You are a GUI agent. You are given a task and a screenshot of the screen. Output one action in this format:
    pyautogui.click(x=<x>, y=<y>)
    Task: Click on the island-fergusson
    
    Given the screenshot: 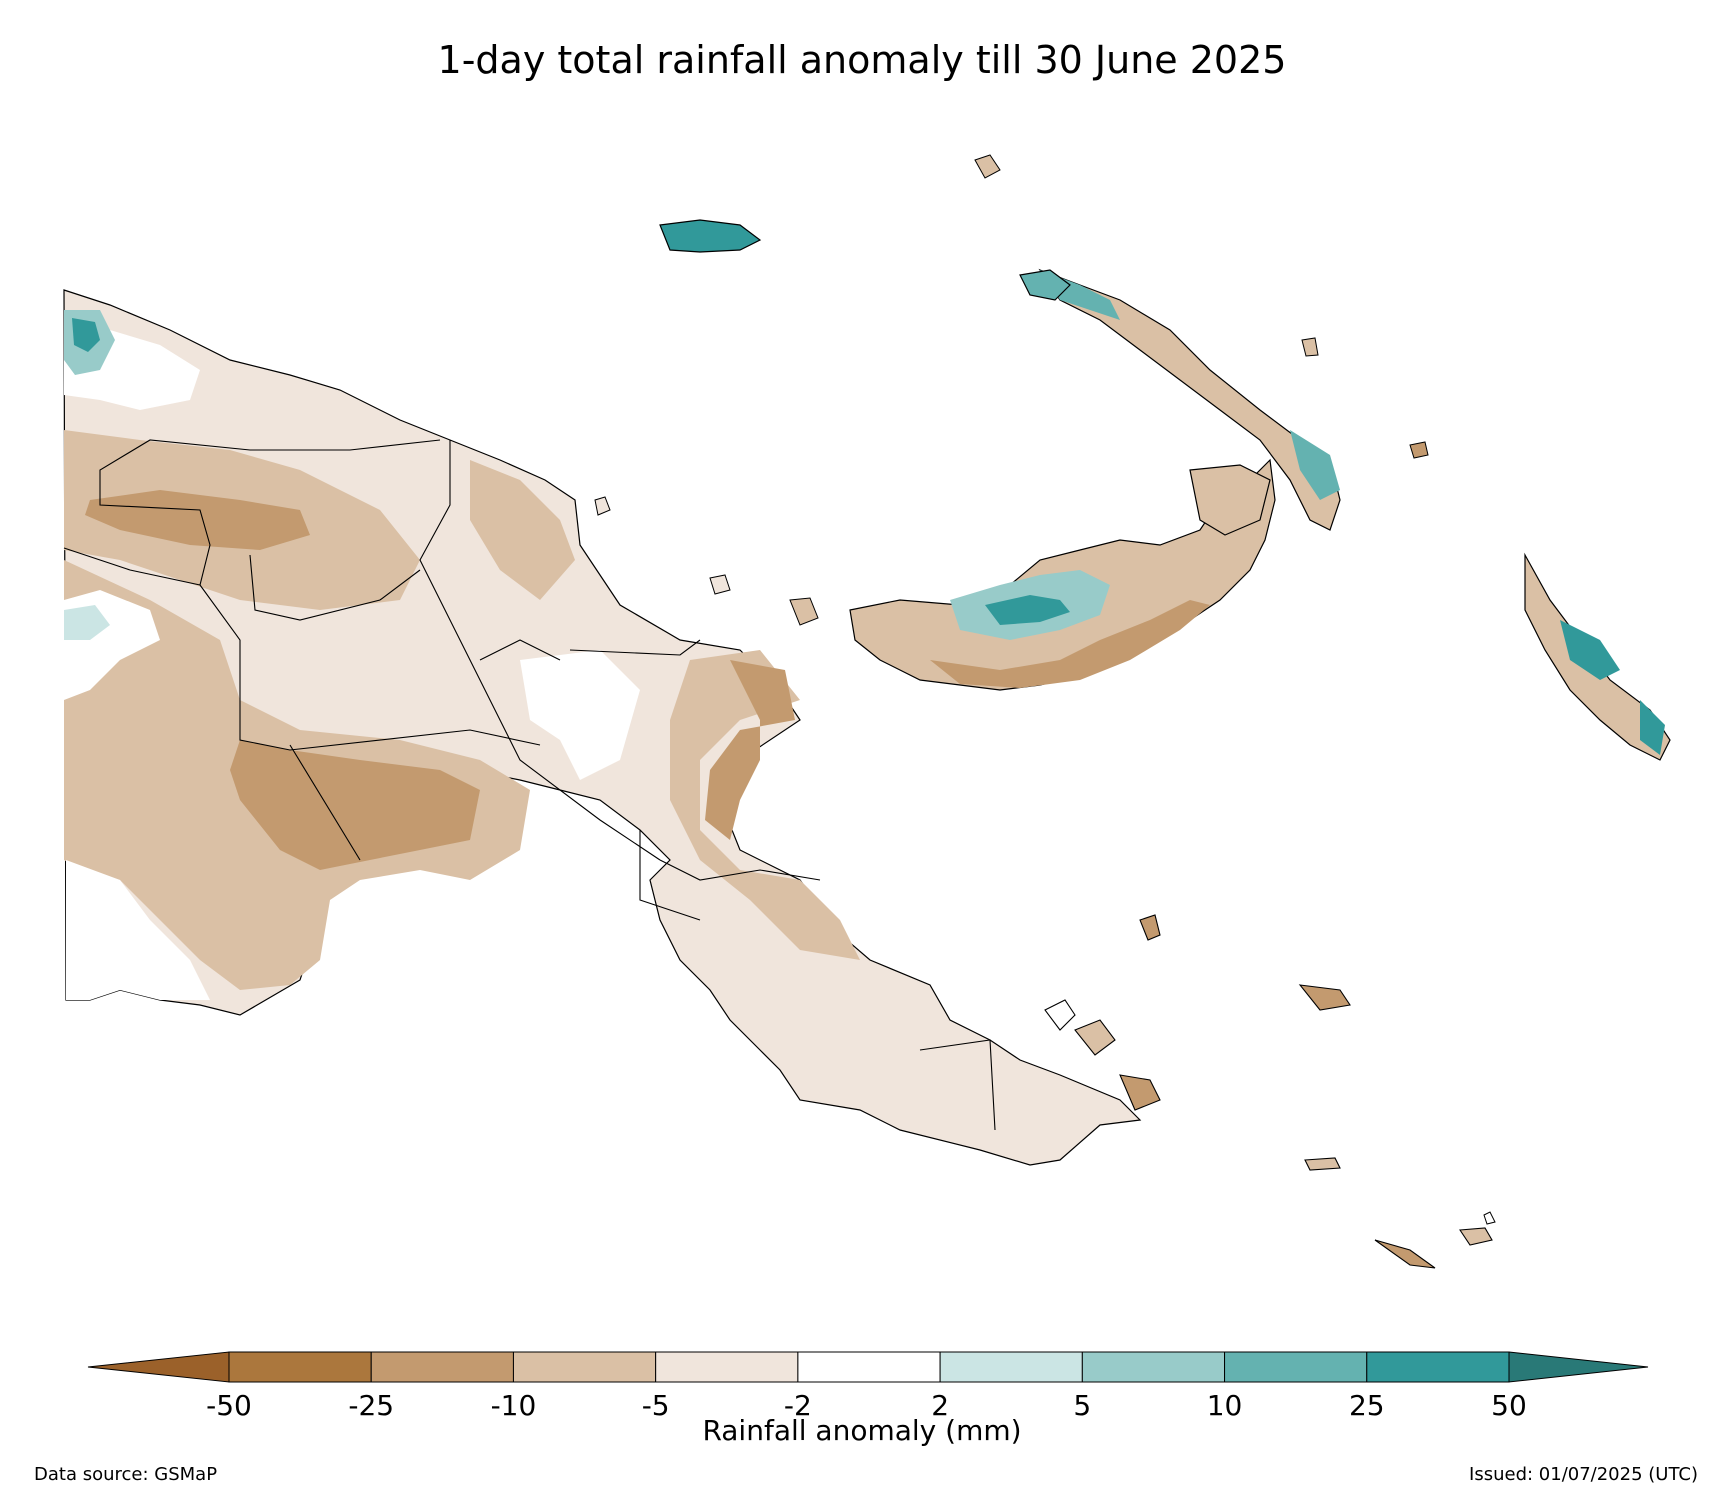 What is the action you would take?
    pyautogui.click(x=1095, y=1037)
    